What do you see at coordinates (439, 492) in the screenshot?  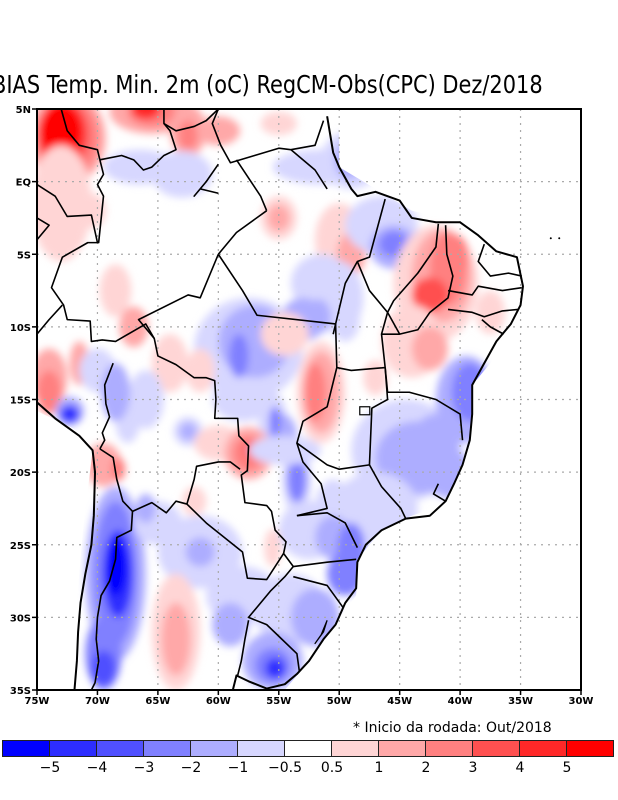 I see `state-border-es-rj` at bounding box center [439, 492].